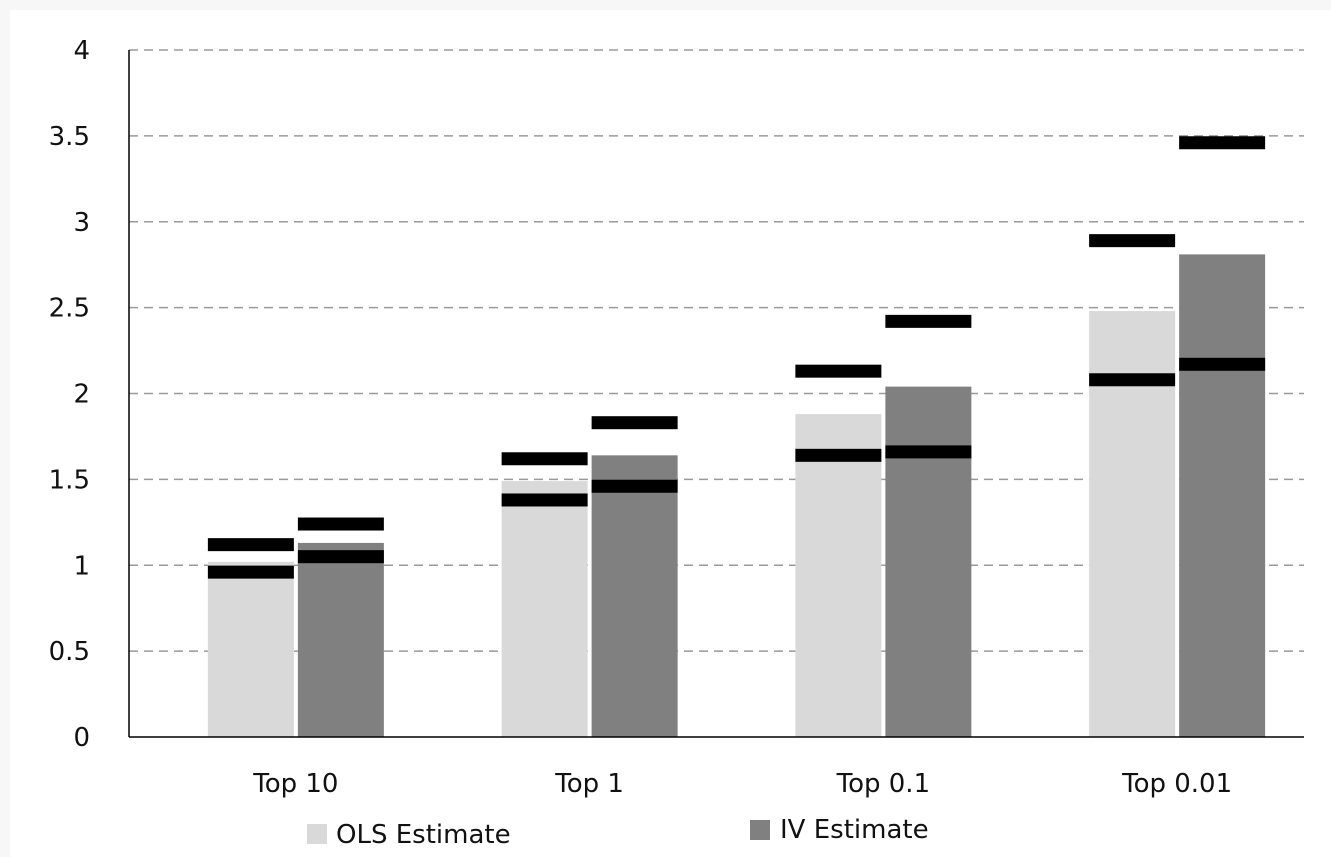 This screenshot has width=1331, height=857. I want to click on x-category-label: Top 1, so click(589, 784).